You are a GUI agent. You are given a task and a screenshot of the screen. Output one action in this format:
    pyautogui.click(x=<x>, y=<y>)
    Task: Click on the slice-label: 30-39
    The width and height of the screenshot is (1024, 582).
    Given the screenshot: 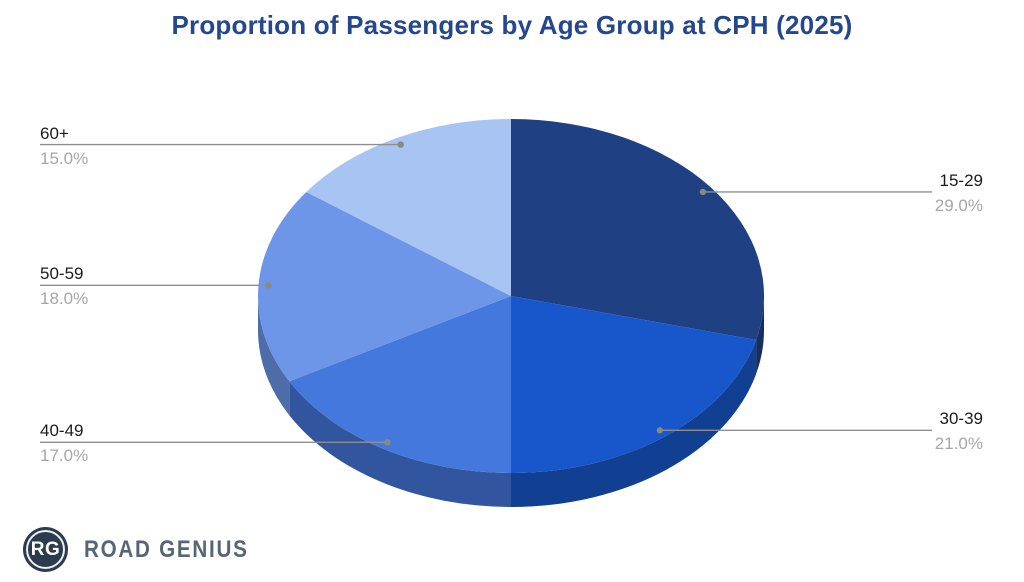 What is the action you would take?
    pyautogui.click(x=961, y=418)
    